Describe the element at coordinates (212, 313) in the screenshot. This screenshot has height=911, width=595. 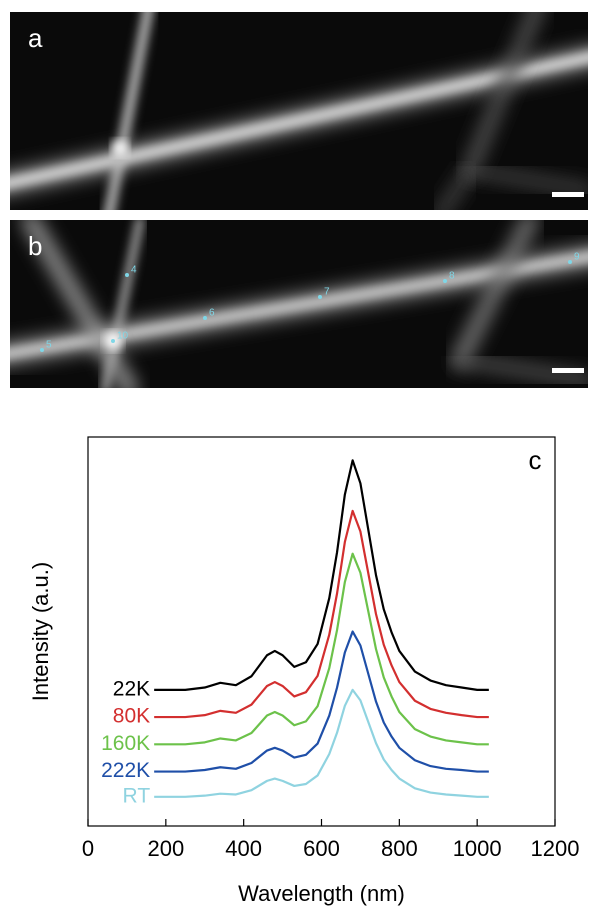
I see `point-label: 6` at that location.